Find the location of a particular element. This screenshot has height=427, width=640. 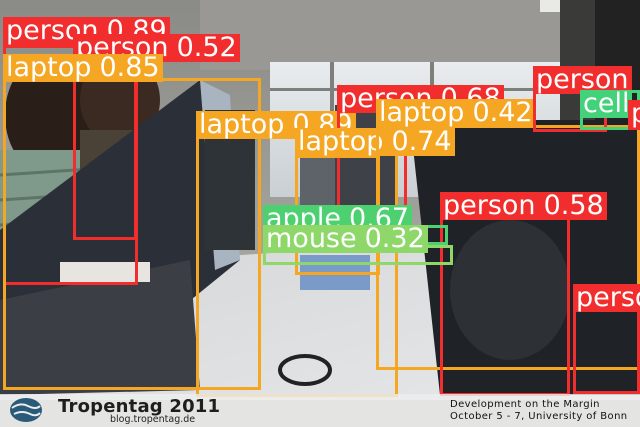

detection-label-laptop: laptop 0.74 is located at coordinates (375, 142).